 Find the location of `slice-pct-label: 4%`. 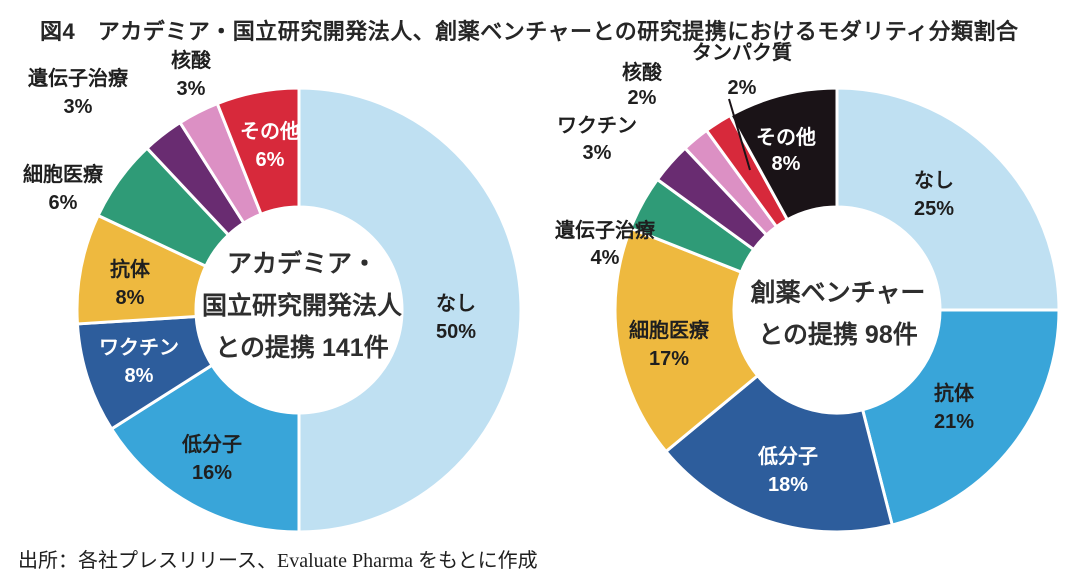

slice-pct-label: 4% is located at coordinates (605, 258).